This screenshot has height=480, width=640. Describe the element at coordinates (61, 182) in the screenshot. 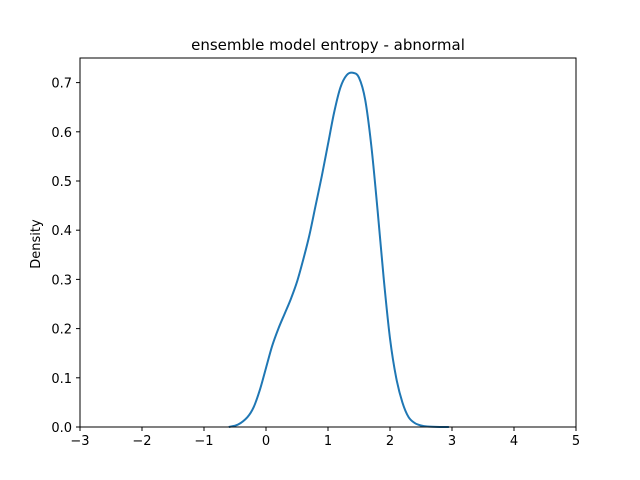

I see `y-tick-label: 0.5` at that location.